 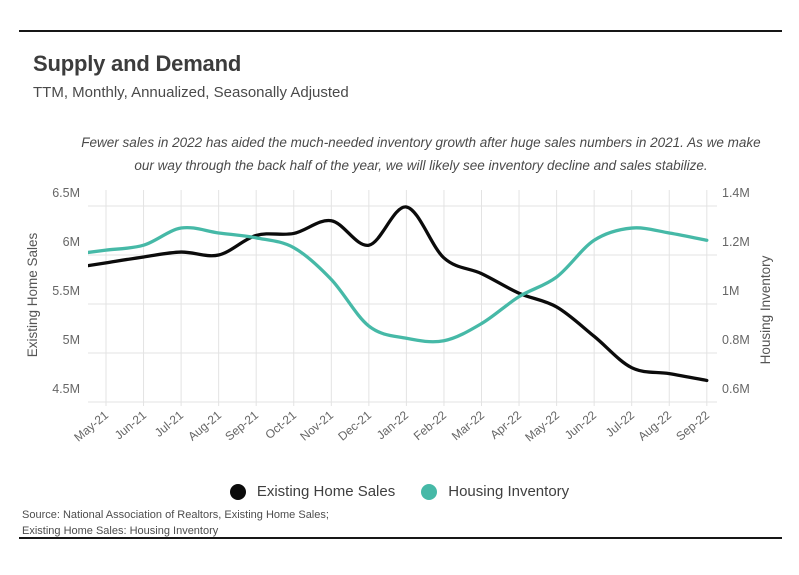 I want to click on y-tick-label-right: 1.2M, so click(x=736, y=242).